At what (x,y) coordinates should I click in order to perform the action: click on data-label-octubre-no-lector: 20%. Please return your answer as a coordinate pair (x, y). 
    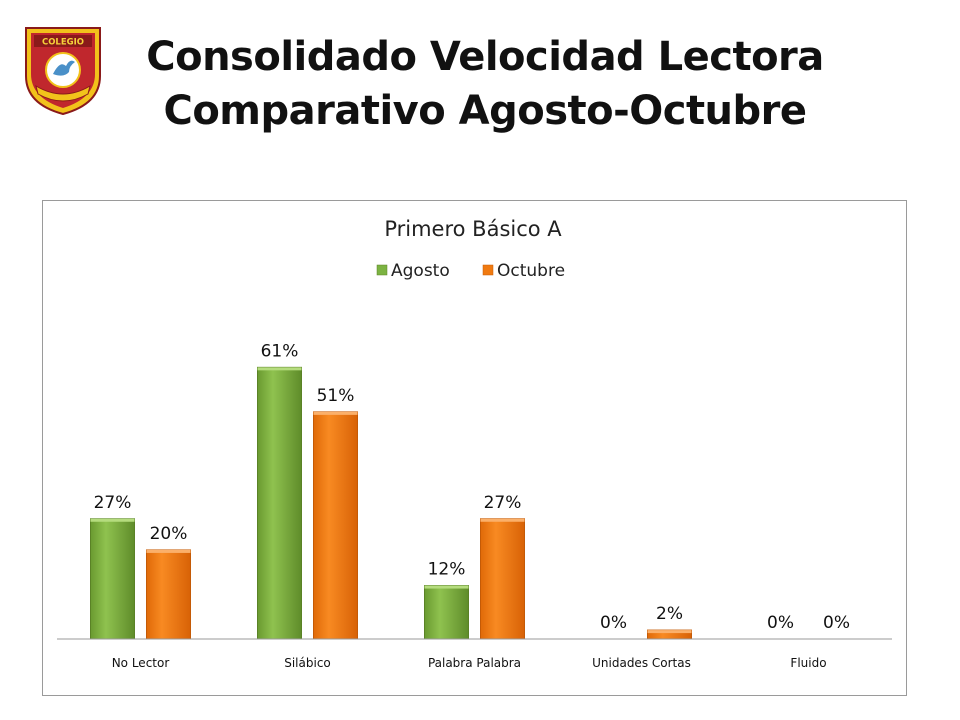
    Looking at the image, I should click on (169, 534).